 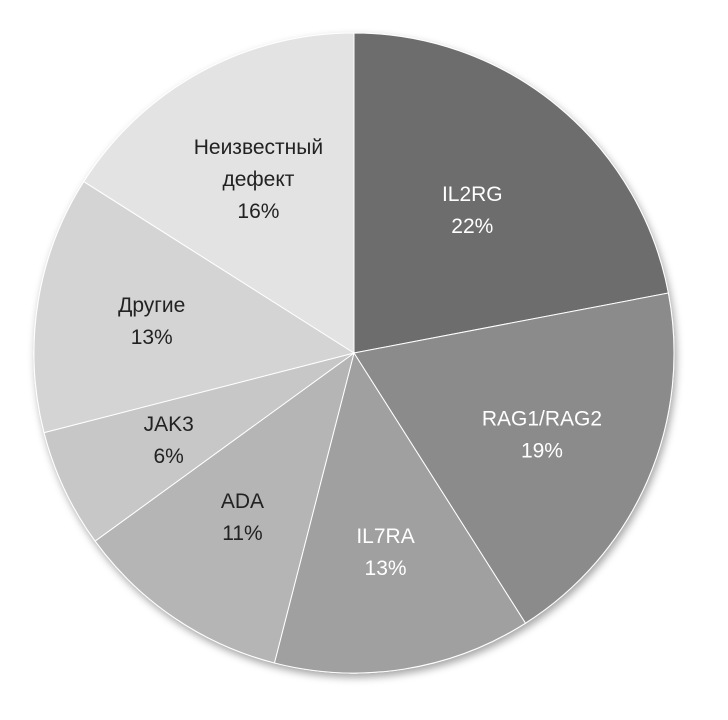 What do you see at coordinates (242, 533) in the screenshot?
I see `slice-value-label: 11%` at bounding box center [242, 533].